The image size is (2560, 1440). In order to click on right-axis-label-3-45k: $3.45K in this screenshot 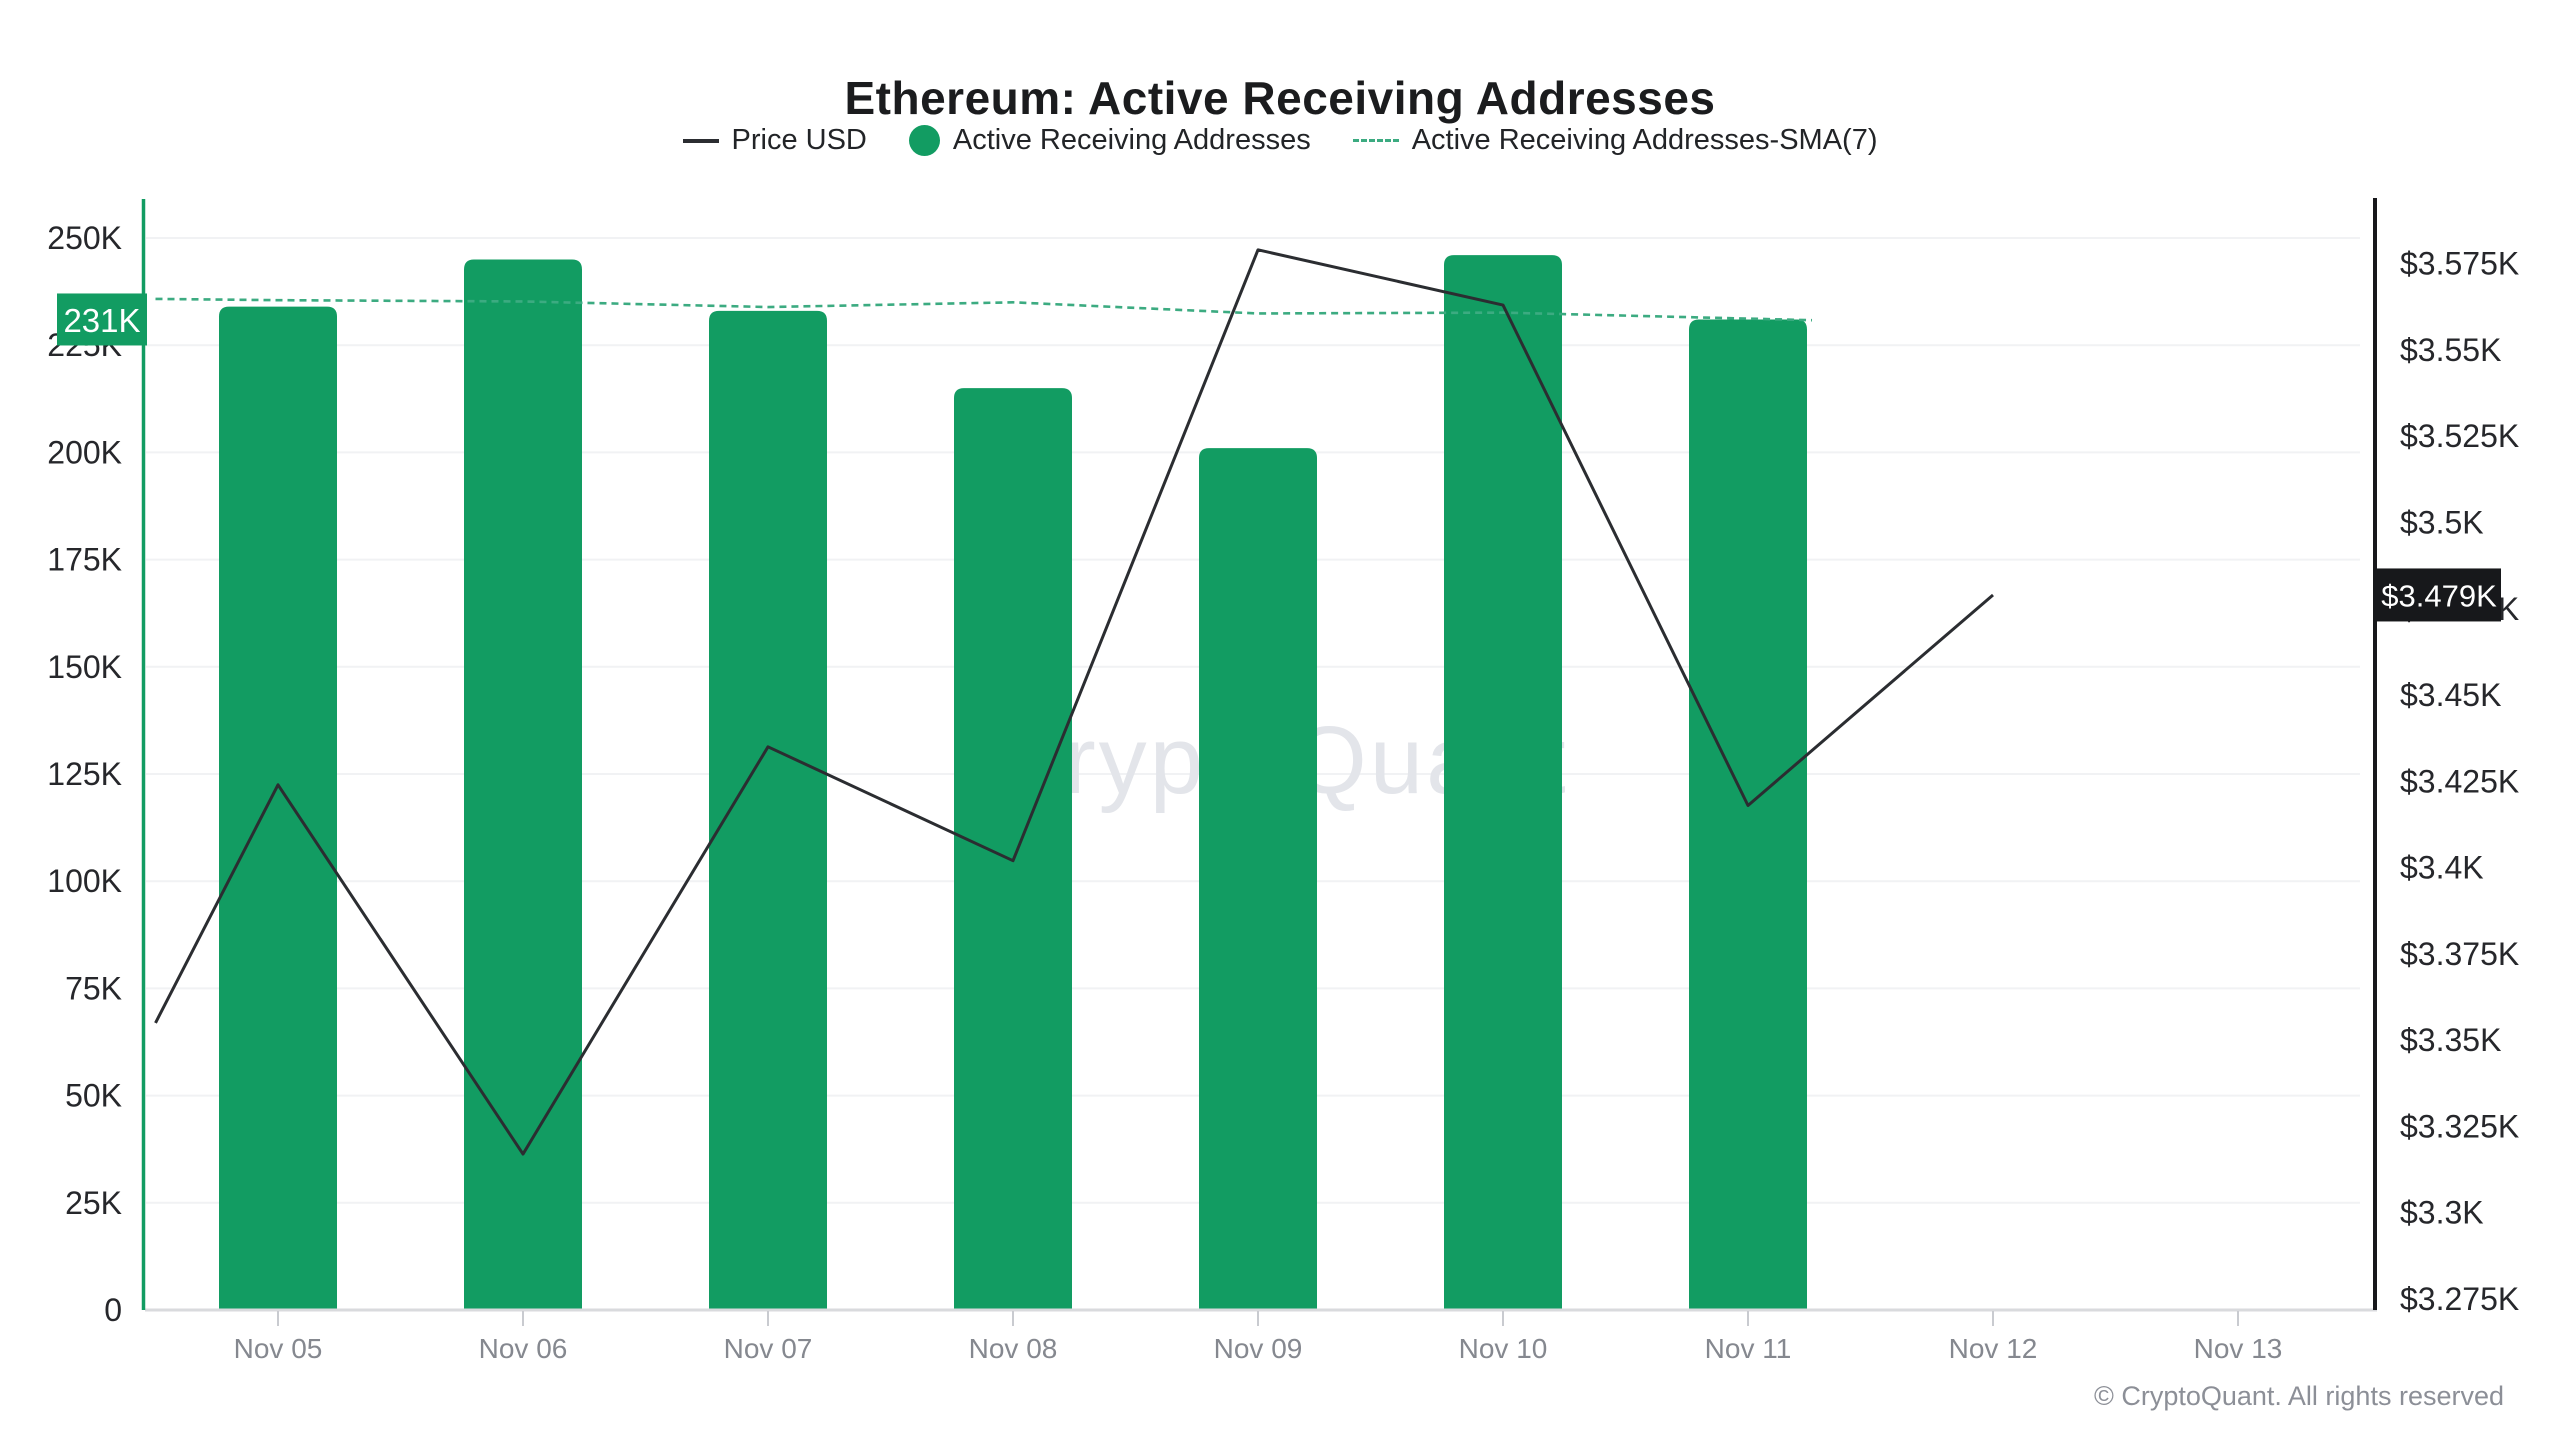, I will do `click(2450, 695)`.